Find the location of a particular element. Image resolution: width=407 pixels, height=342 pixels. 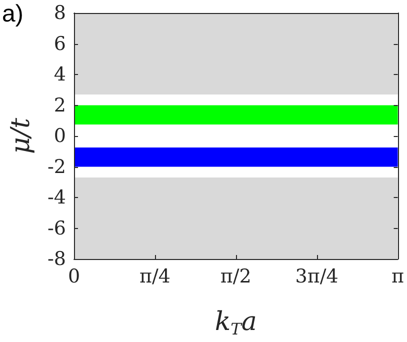

y-tick-label: -6 is located at coordinates (56, 228).